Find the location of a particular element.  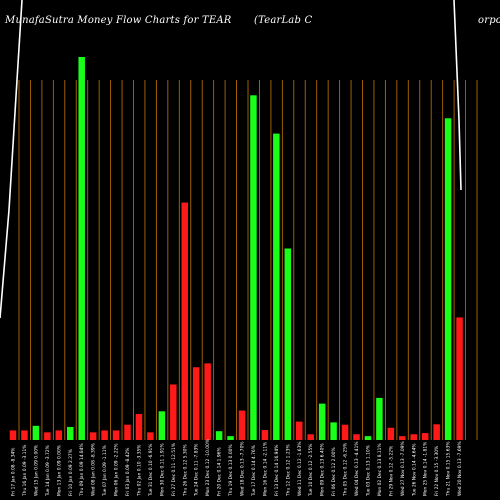

x-tick-label: Tue 03 Dec 0.13 1.10% is located at coordinates (368, 471).